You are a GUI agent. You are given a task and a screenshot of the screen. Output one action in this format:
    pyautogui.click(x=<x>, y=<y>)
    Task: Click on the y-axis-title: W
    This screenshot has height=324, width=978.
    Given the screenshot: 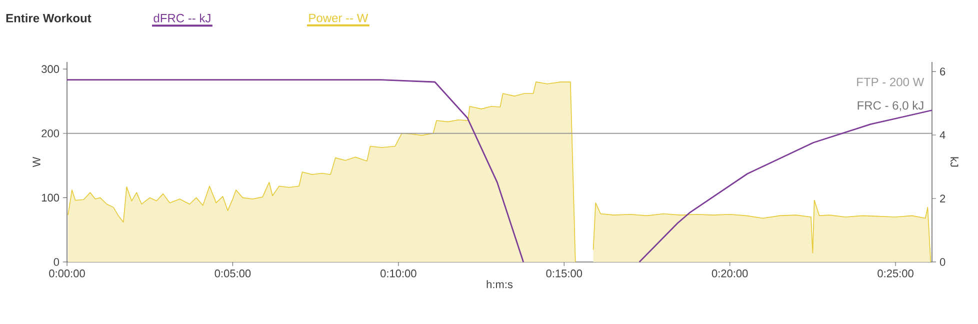 What is the action you would take?
    pyautogui.click(x=36, y=162)
    